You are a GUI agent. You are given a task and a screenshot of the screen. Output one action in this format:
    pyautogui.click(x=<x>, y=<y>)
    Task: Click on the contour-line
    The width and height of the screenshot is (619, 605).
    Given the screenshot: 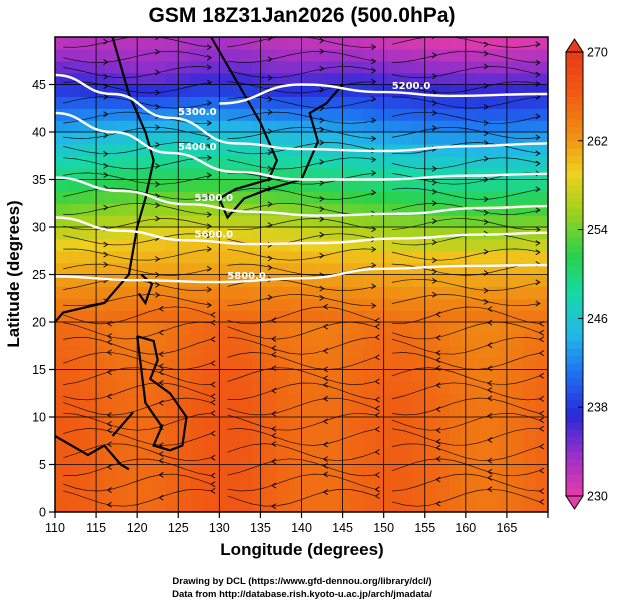 What is the action you would take?
    pyautogui.click(x=301, y=113)
    